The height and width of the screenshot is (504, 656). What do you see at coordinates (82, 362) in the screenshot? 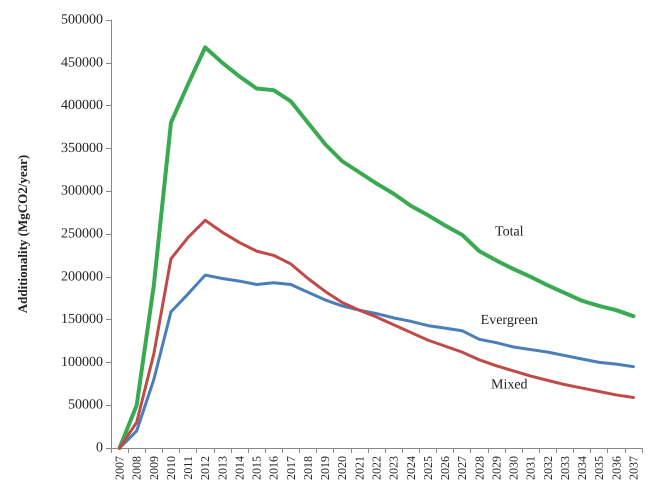
I see `y-tick-label: 100000` at bounding box center [82, 362].